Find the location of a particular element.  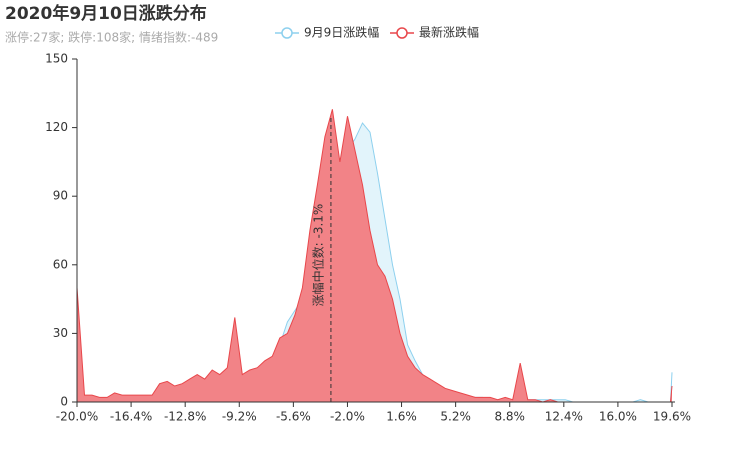

x-tick-label: 5.2% is located at coordinates (455, 417).